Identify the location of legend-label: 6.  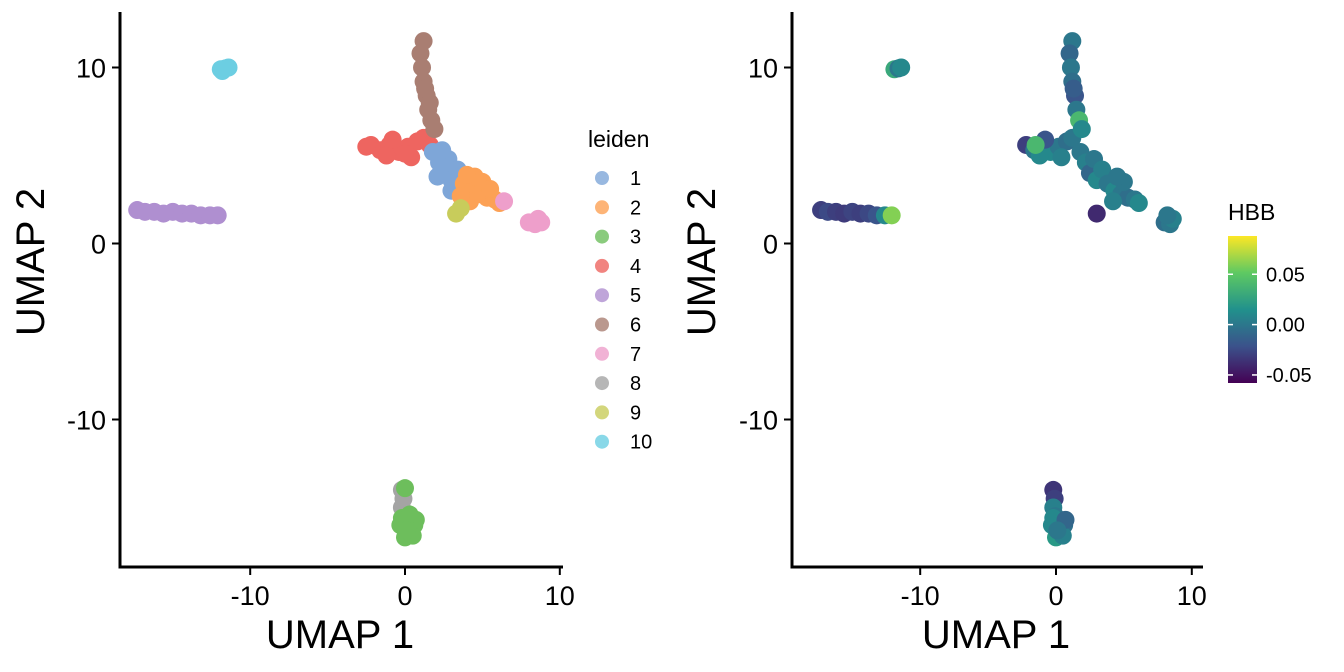
(635, 326).